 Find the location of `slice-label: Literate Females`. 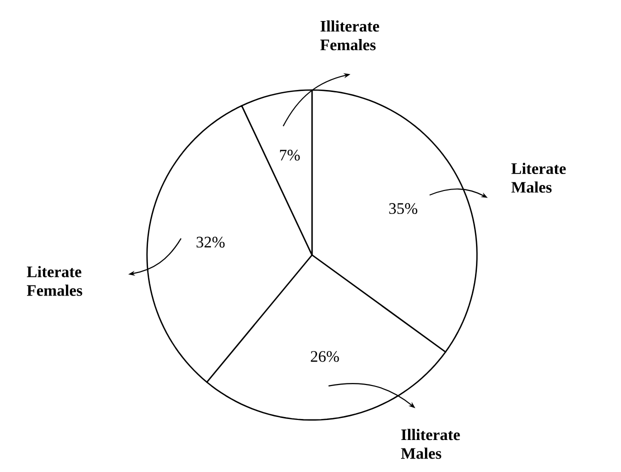

slice-label: Literate Females is located at coordinates (54, 281).